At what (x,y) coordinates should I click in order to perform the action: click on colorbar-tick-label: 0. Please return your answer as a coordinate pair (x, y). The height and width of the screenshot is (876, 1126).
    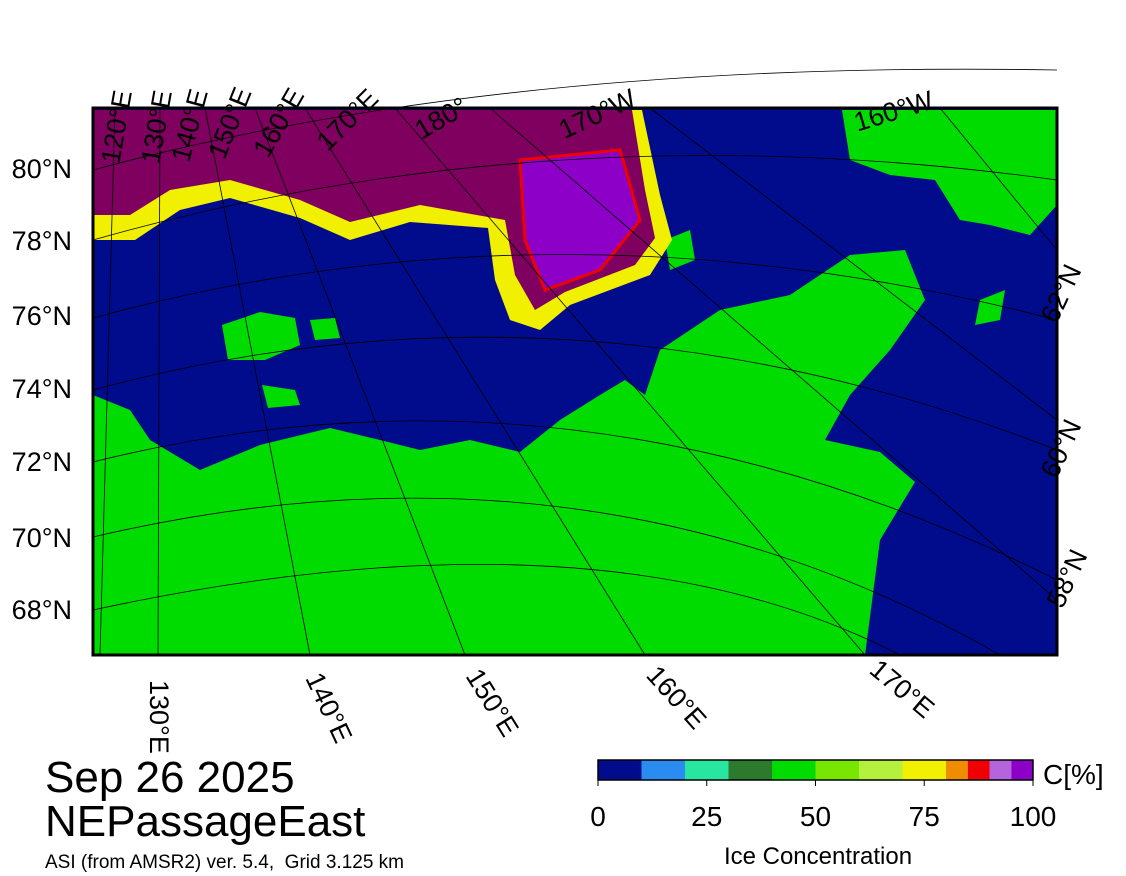
    Looking at the image, I should click on (598, 816).